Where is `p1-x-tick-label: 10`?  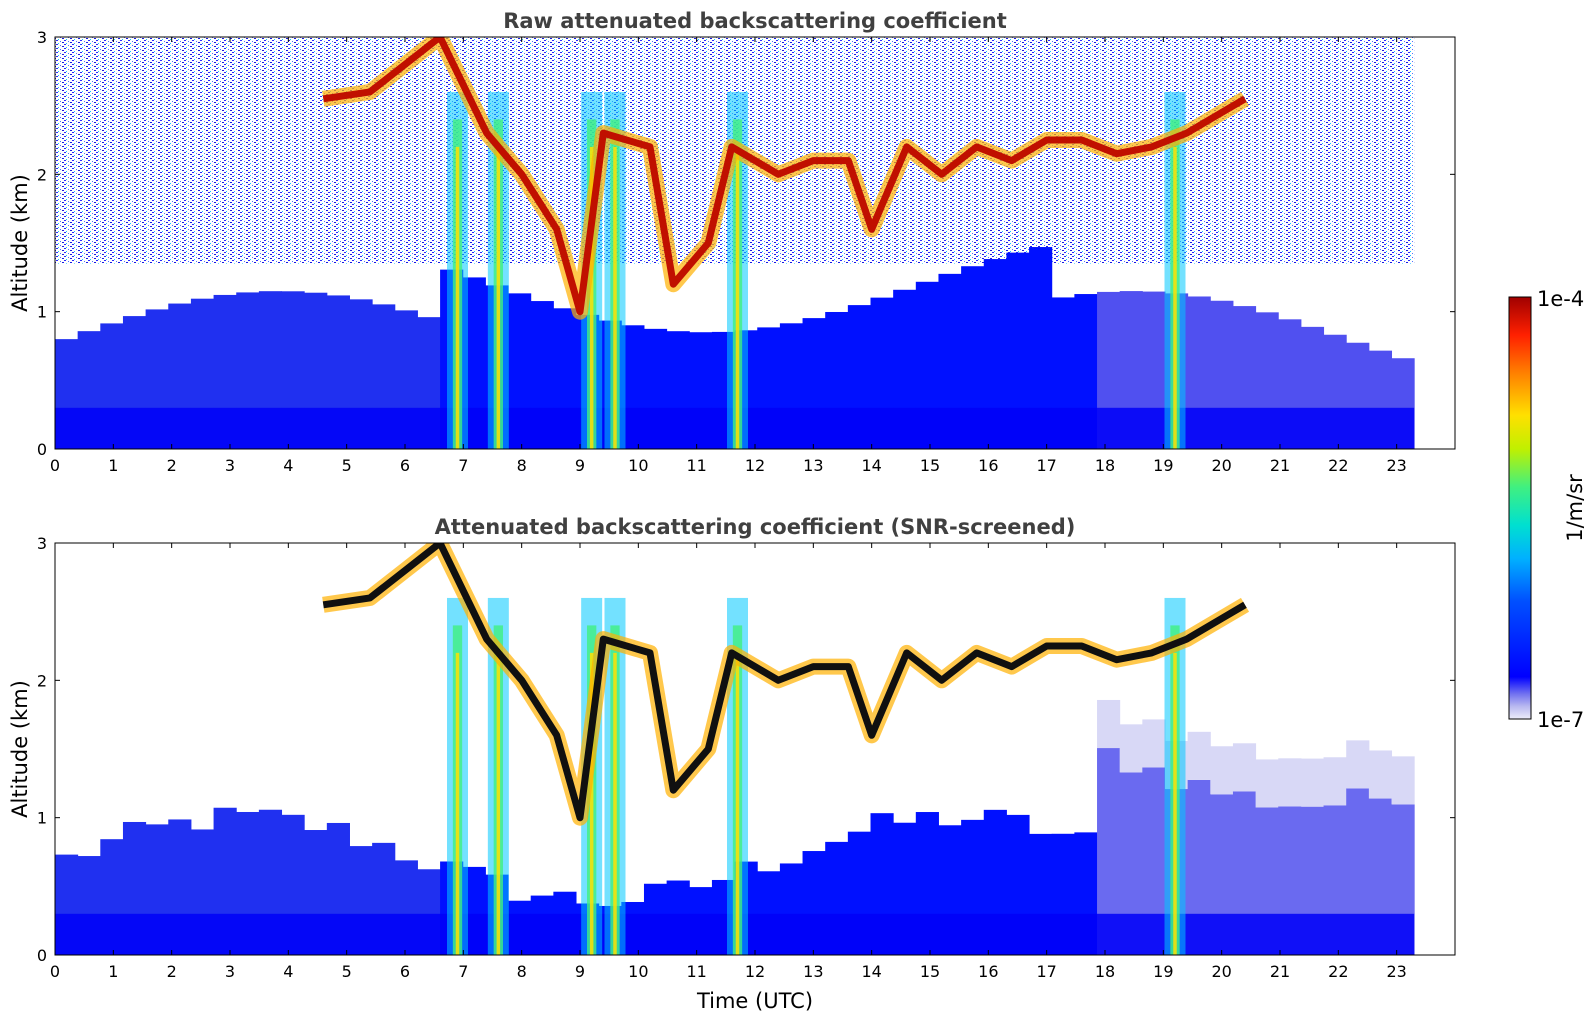 p1-x-tick-label: 10 is located at coordinates (638, 465).